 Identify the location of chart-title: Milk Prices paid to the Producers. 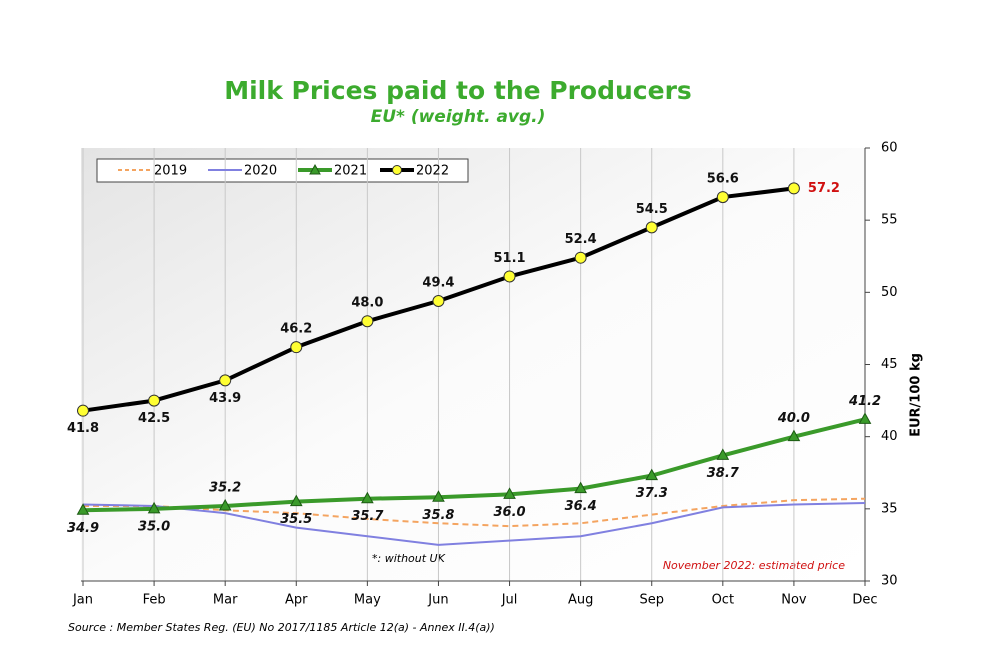
(458, 90).